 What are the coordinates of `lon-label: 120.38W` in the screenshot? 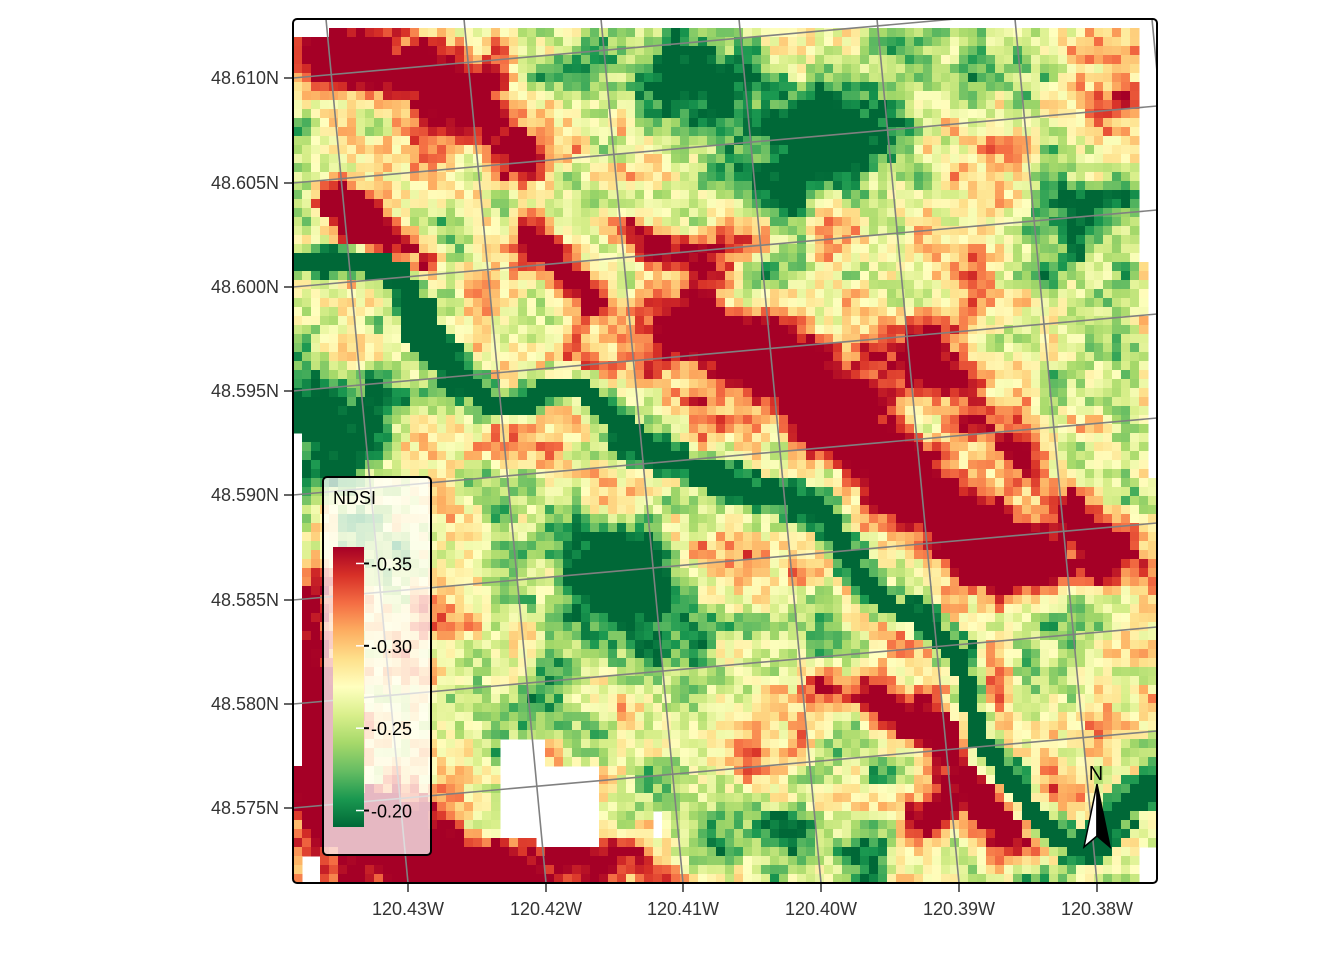 It's located at (1097, 909).